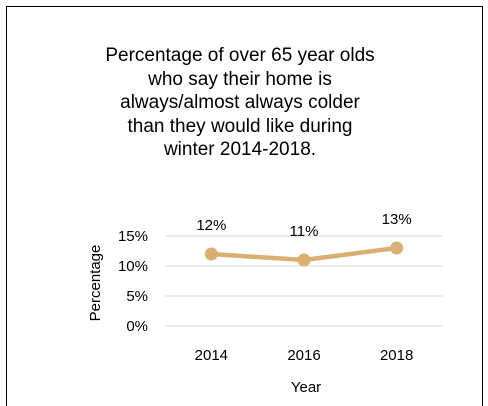 The width and height of the screenshot is (488, 406). I want to click on x-tick-labels: 2014 2016 2018, so click(304, 355).